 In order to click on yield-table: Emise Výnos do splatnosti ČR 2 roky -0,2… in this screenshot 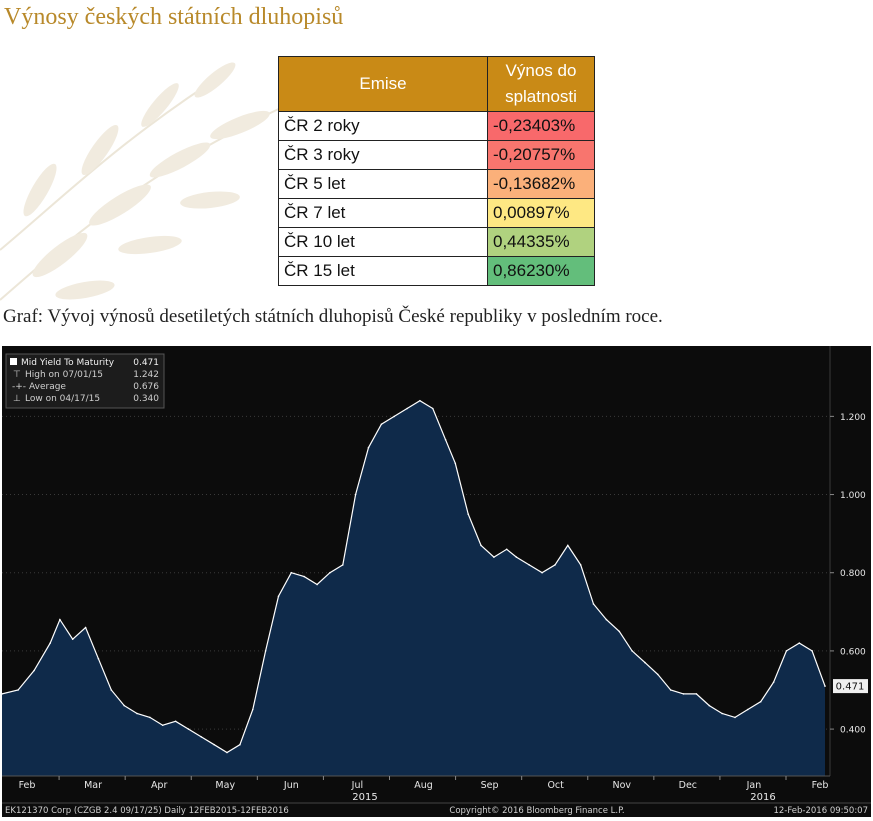, I will do `click(436, 171)`.